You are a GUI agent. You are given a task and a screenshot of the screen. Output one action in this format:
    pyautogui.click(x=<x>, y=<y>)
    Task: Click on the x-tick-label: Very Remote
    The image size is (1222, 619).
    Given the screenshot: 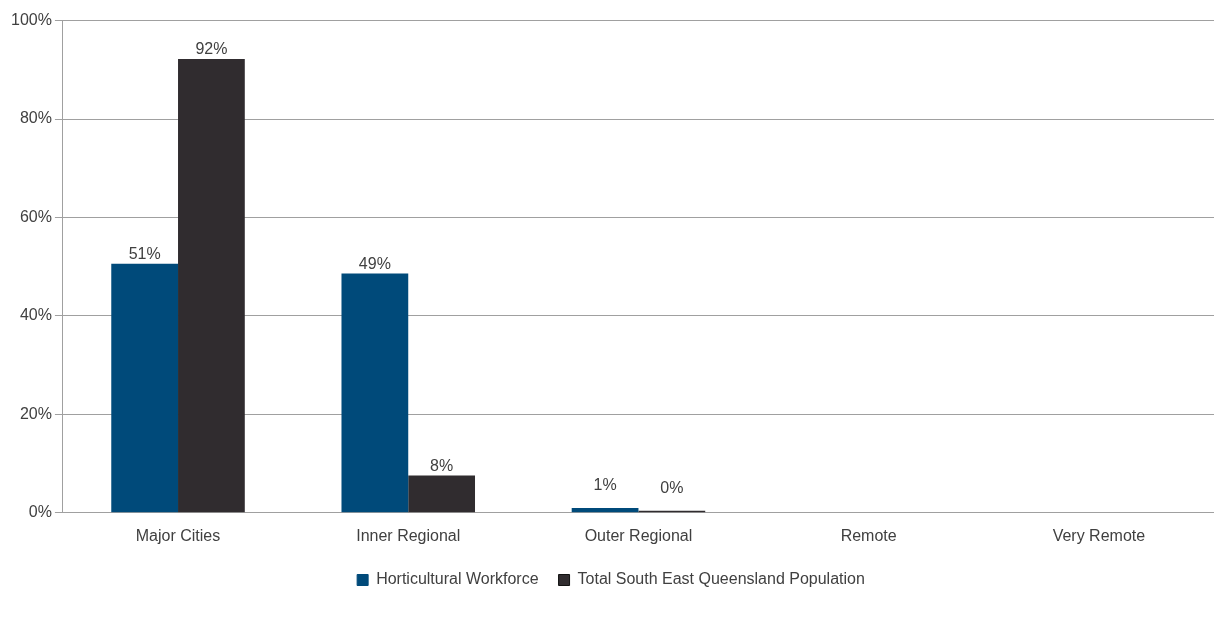 What is the action you would take?
    pyautogui.click(x=1099, y=535)
    